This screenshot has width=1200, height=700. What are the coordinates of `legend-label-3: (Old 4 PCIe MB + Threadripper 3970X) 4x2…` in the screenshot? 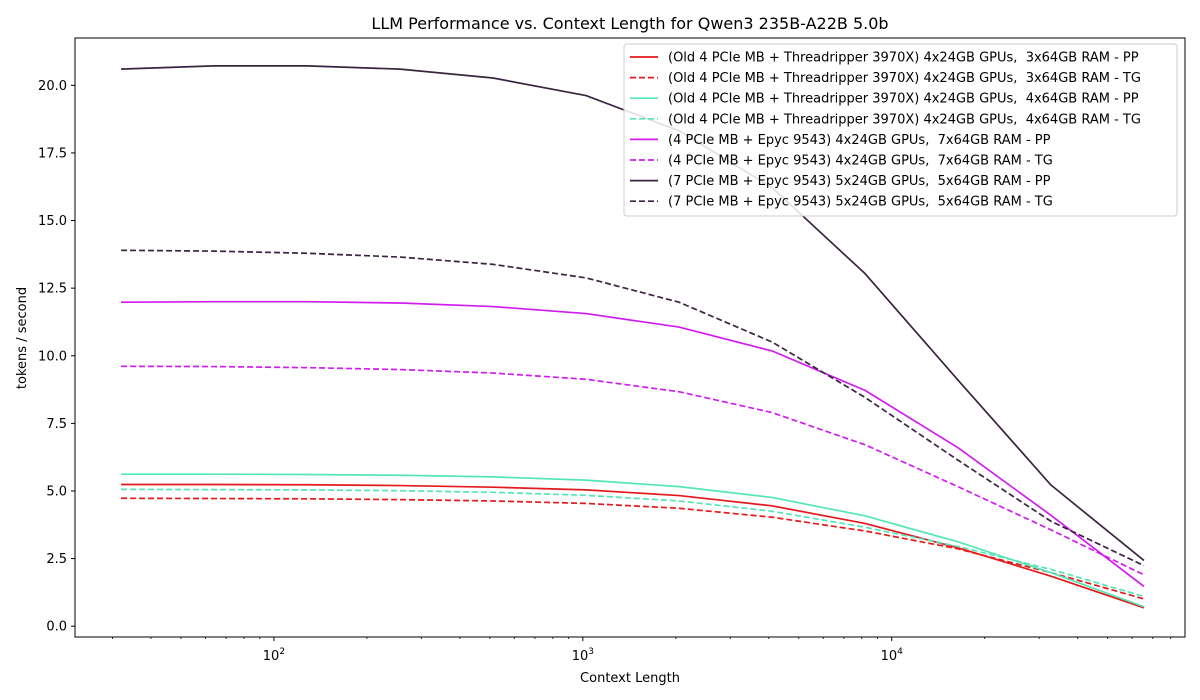 It's located at (903, 99).